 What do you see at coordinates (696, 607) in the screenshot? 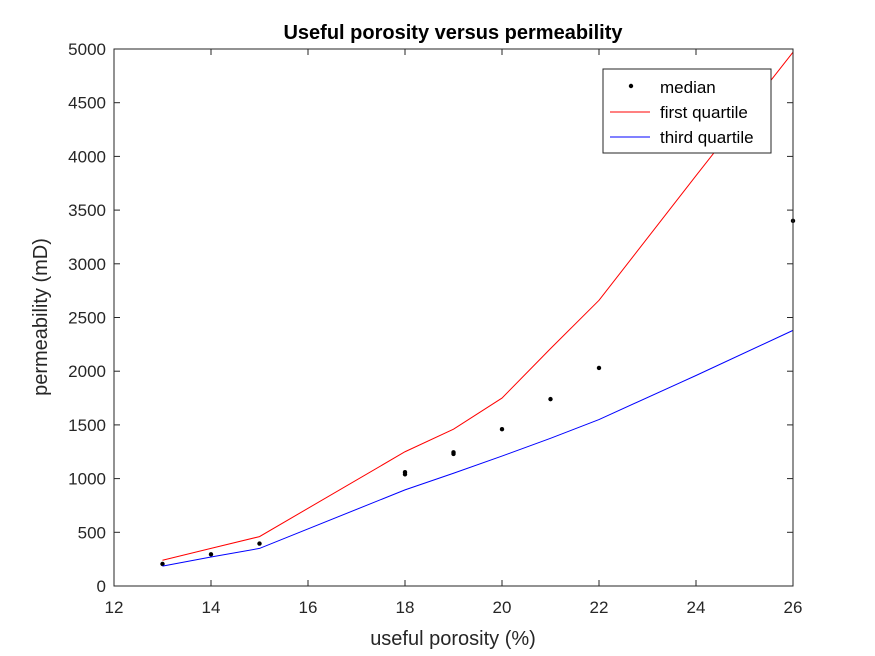
I see `x-tick-label-6: 24` at bounding box center [696, 607].